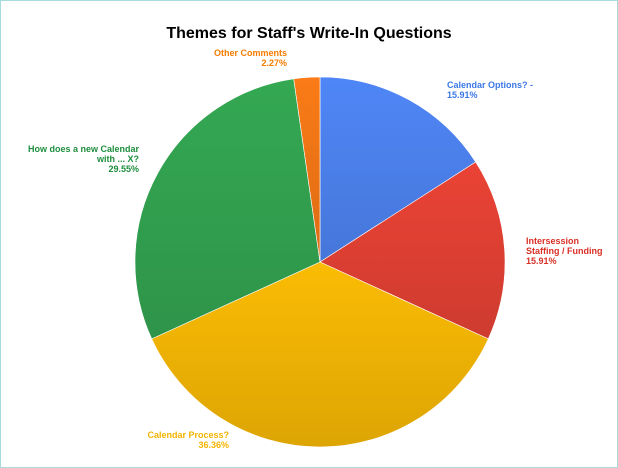 This screenshot has width=618, height=468. I want to click on chart-title: Themes for Staff's Write-In Questions, so click(309, 33).